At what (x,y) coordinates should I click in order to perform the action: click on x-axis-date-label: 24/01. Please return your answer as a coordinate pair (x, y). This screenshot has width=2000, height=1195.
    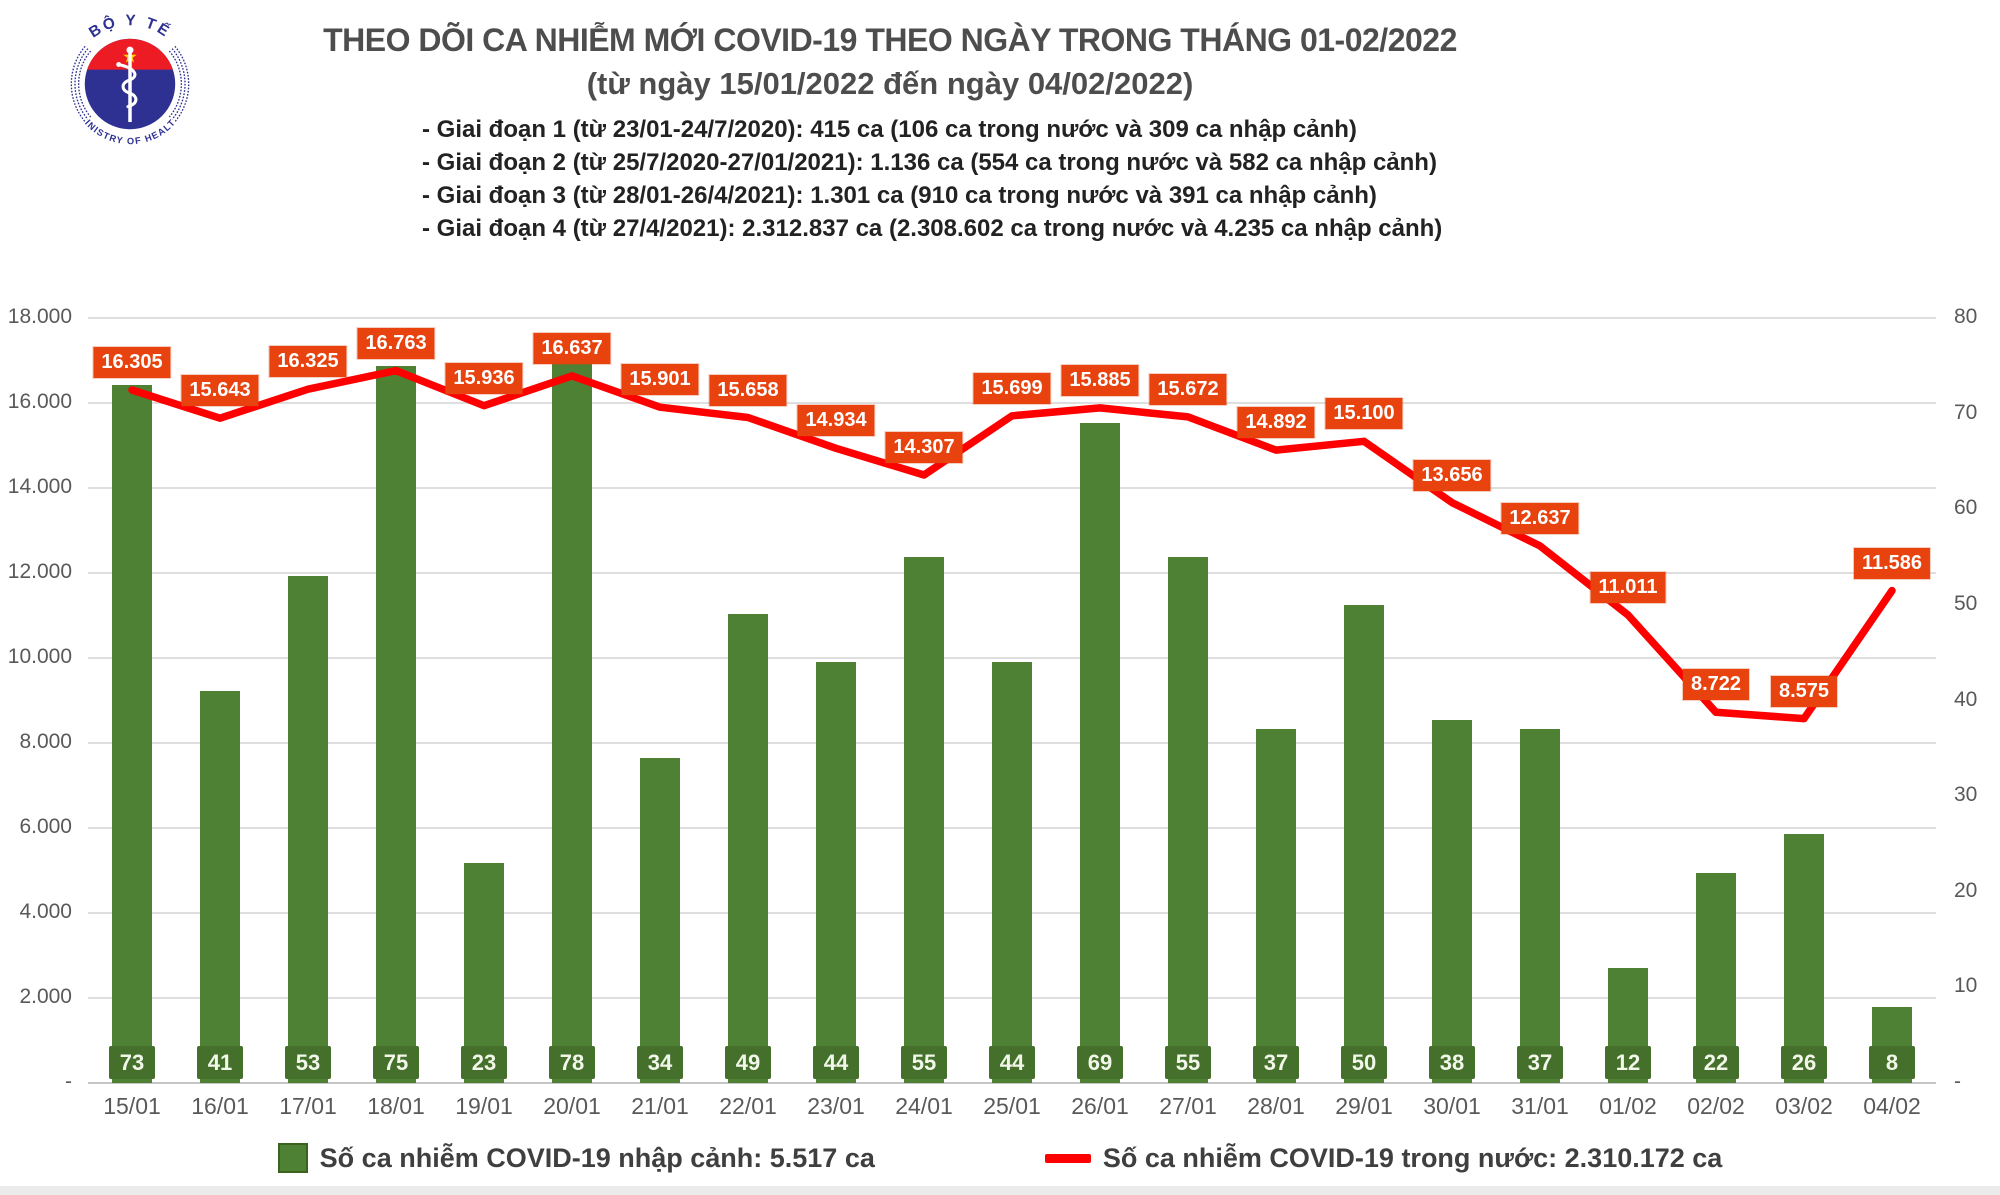
    Looking at the image, I should click on (924, 1106).